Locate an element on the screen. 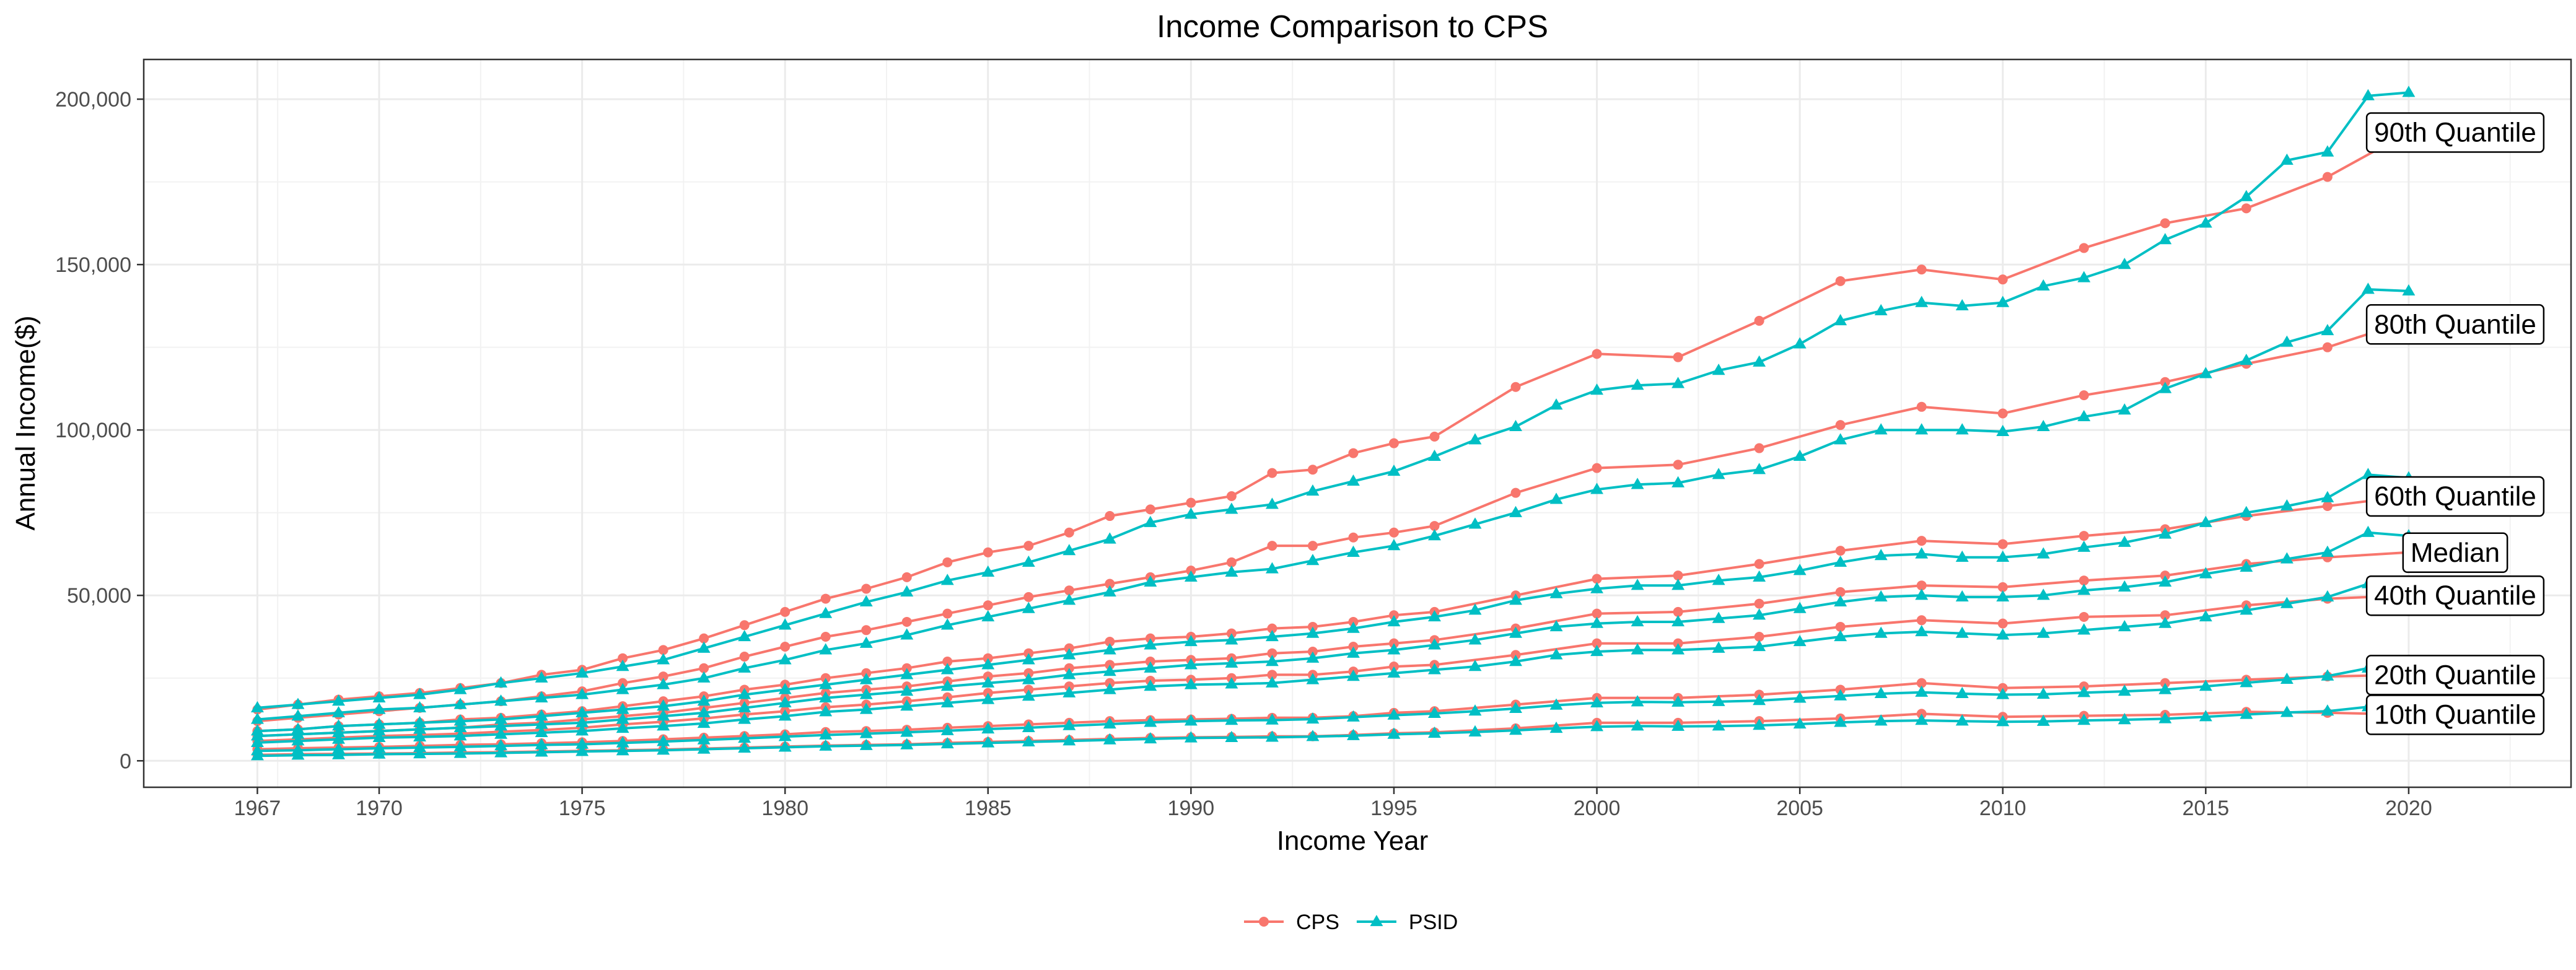 The width and height of the screenshot is (2576, 970). line-psid-40th-quantile is located at coordinates (1333, 663).